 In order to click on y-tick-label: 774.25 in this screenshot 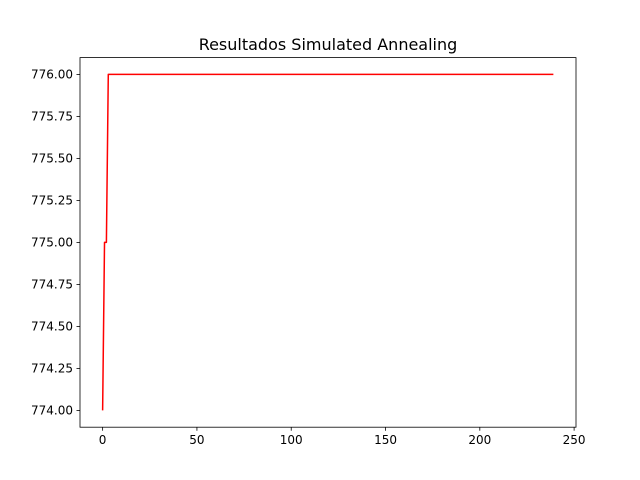, I will do `click(52, 369)`.